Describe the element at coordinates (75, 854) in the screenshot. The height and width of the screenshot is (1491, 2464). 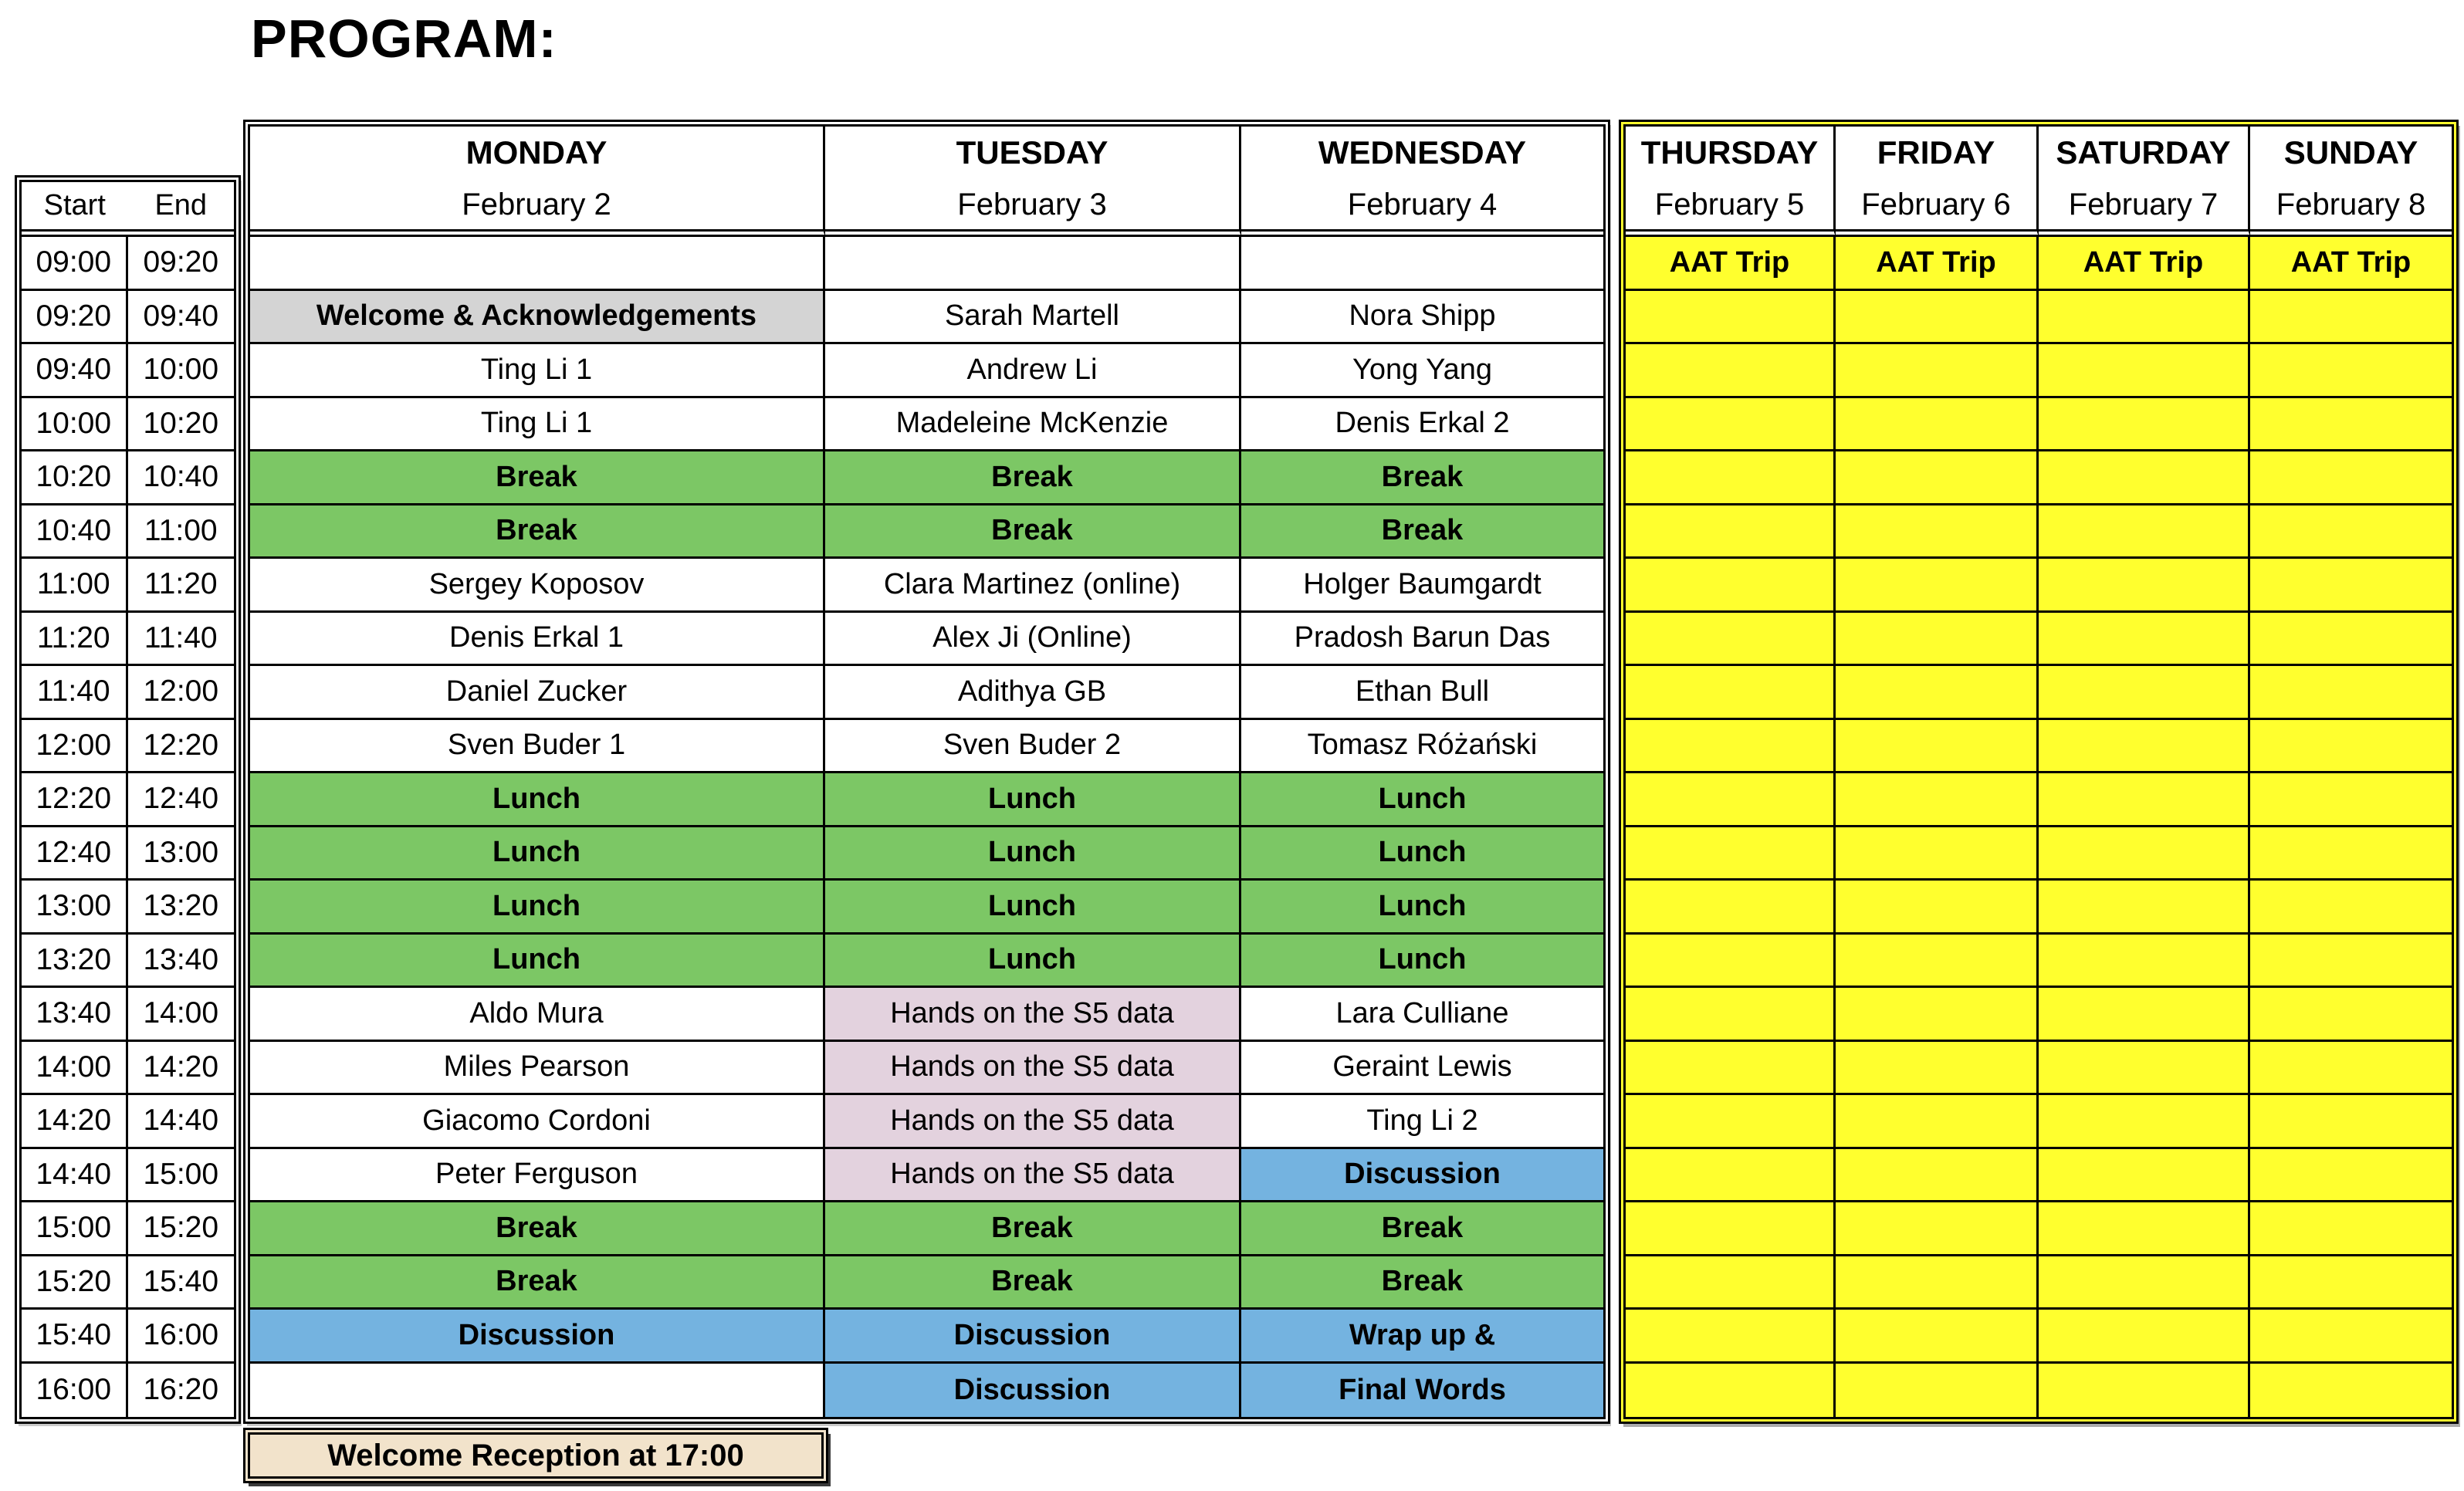
I see `time-cell-start: 12:40` at that location.